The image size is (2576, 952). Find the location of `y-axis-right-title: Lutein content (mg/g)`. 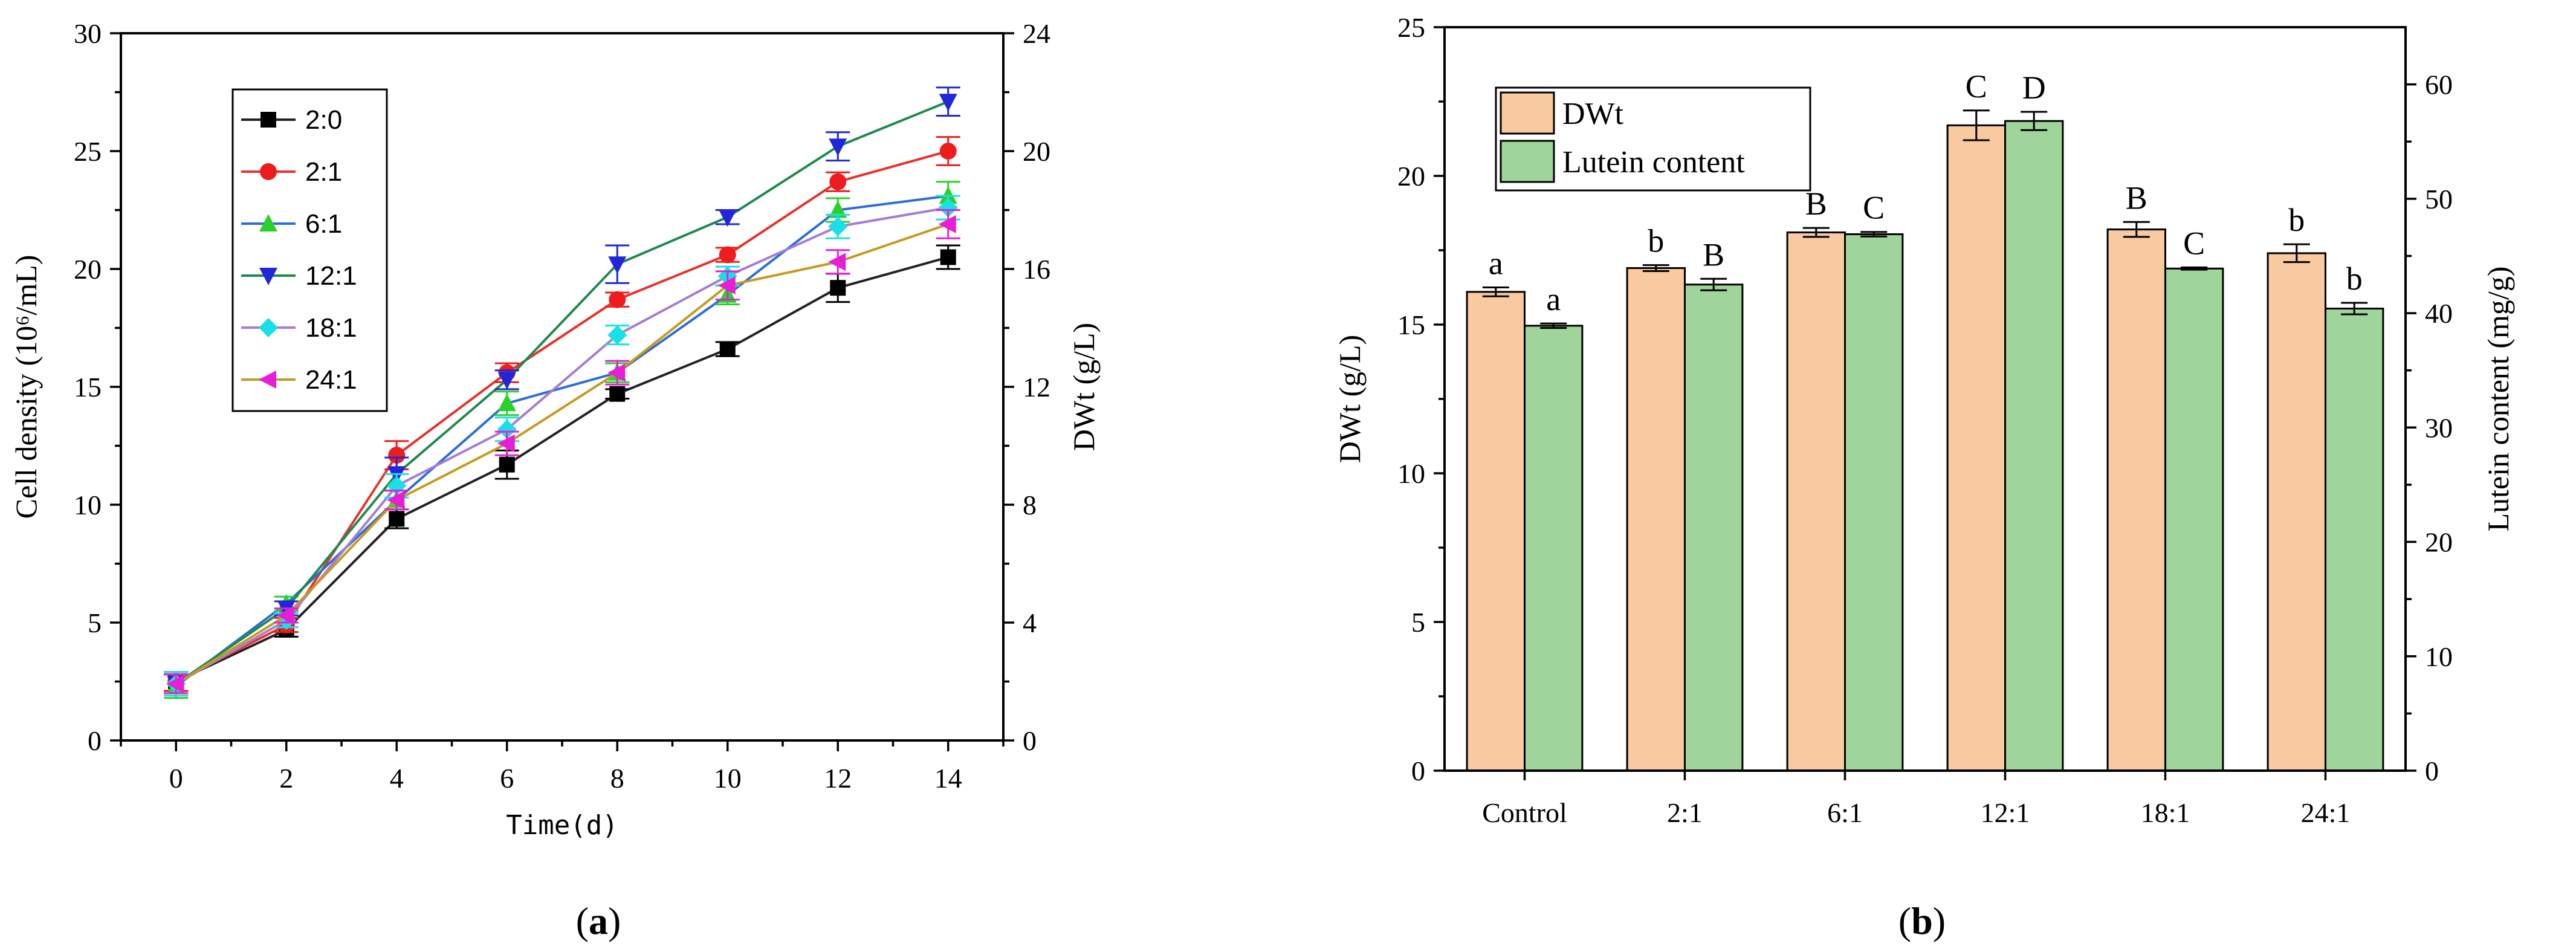

y-axis-right-title: Lutein content (mg/g) is located at coordinates (2498, 399).